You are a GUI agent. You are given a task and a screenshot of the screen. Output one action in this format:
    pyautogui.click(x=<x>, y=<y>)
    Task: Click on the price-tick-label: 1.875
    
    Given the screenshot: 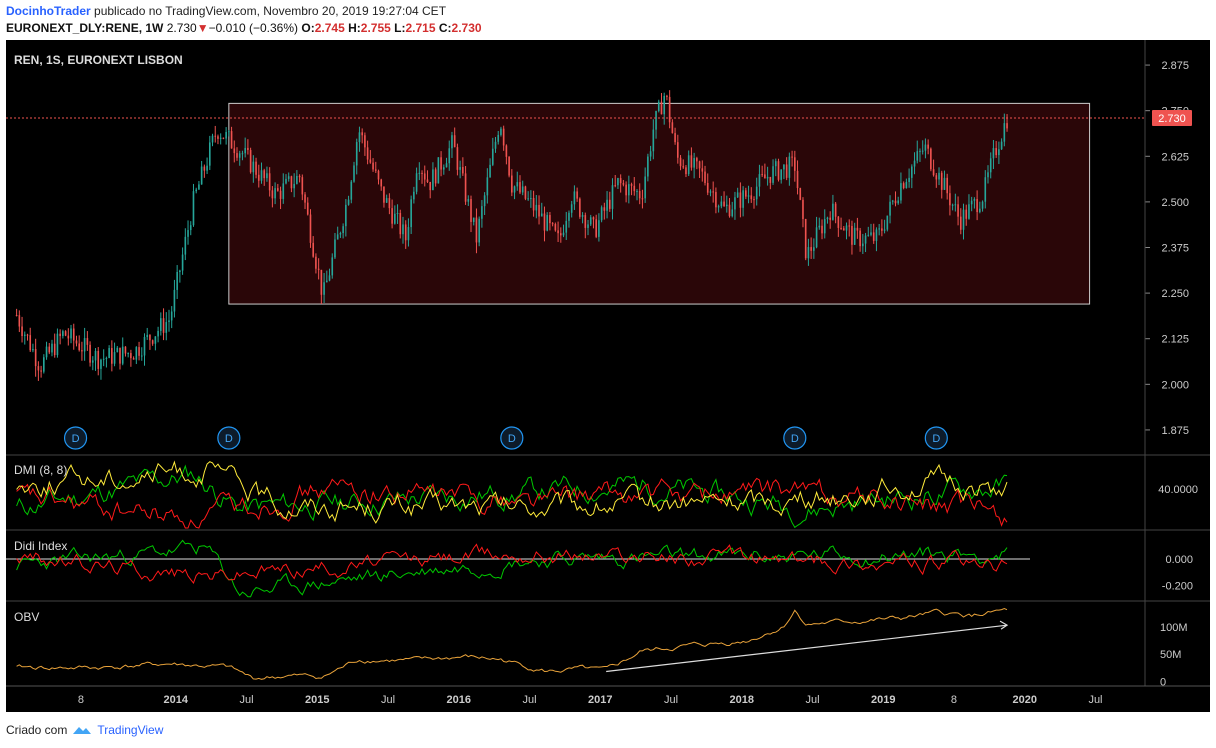 What is the action you would take?
    pyautogui.click(x=1175, y=431)
    